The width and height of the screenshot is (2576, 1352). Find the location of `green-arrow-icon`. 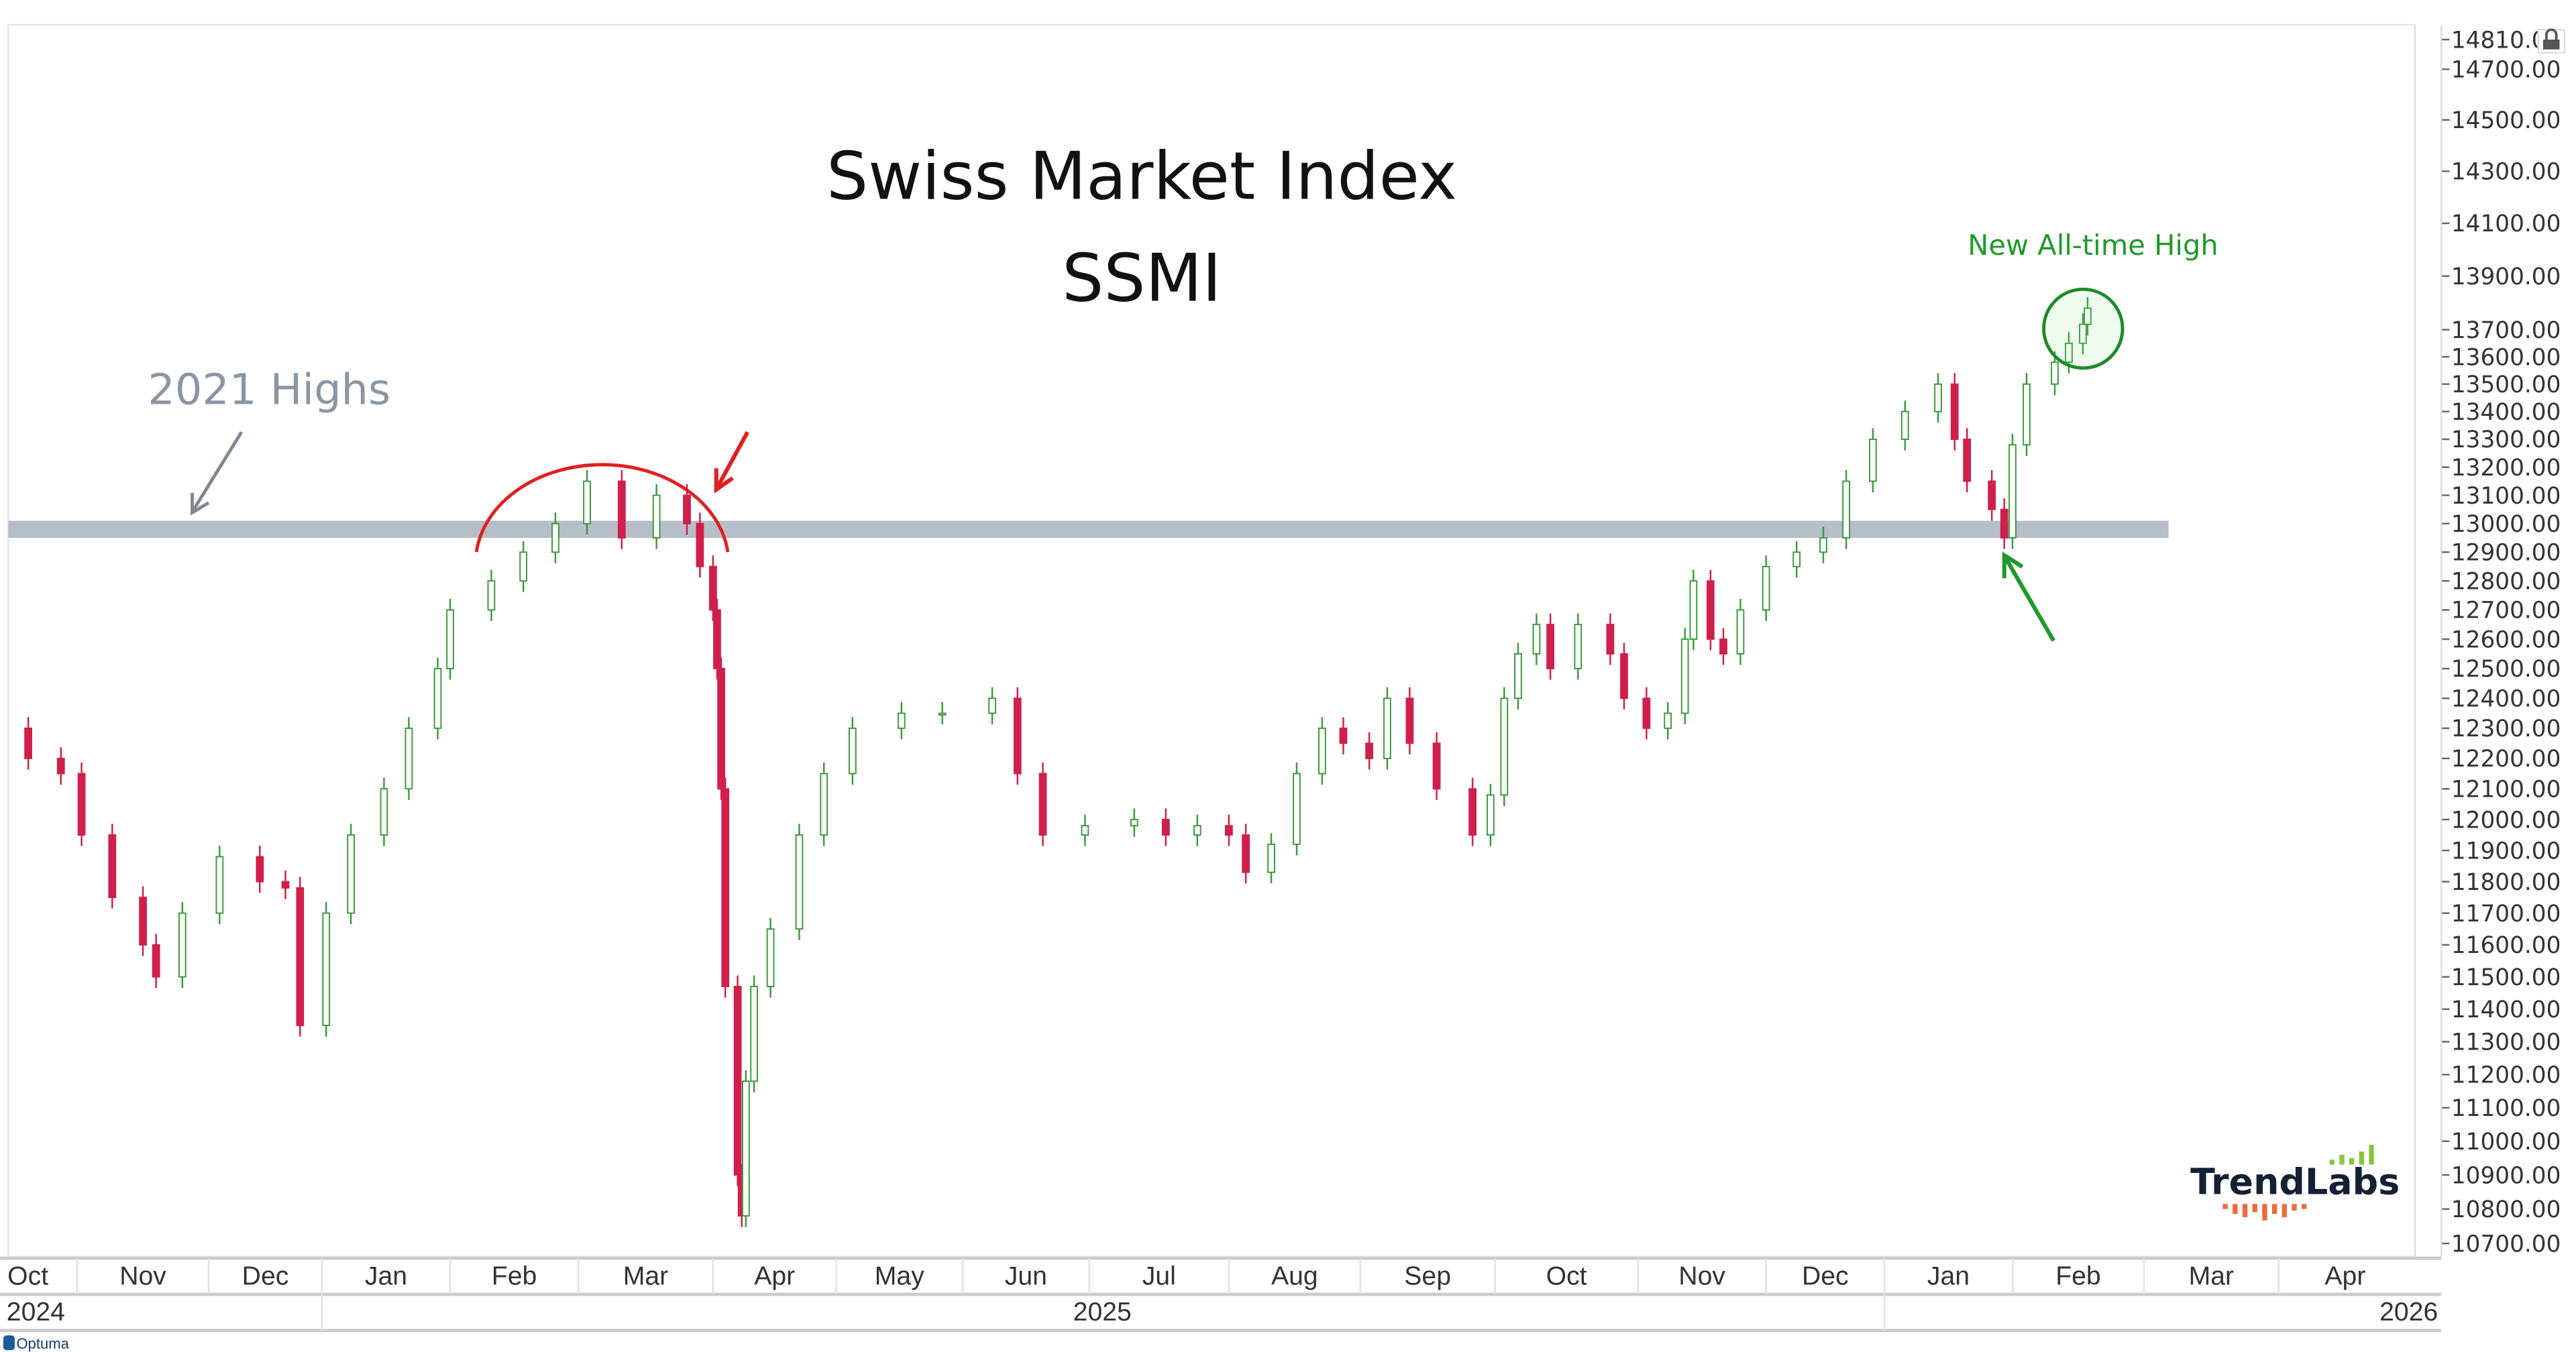

green-arrow-icon is located at coordinates (2028, 596).